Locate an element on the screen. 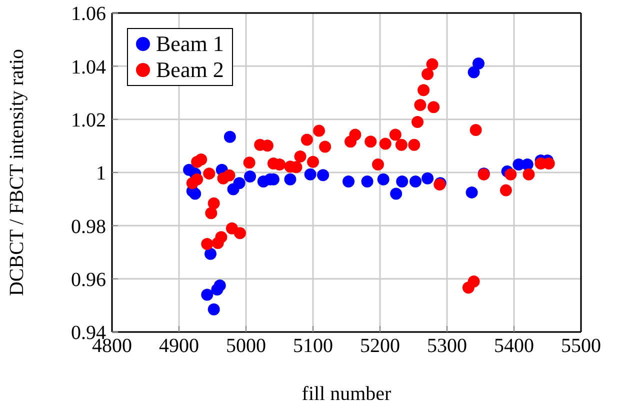  legend-label: Beam 2 is located at coordinates (190, 70).